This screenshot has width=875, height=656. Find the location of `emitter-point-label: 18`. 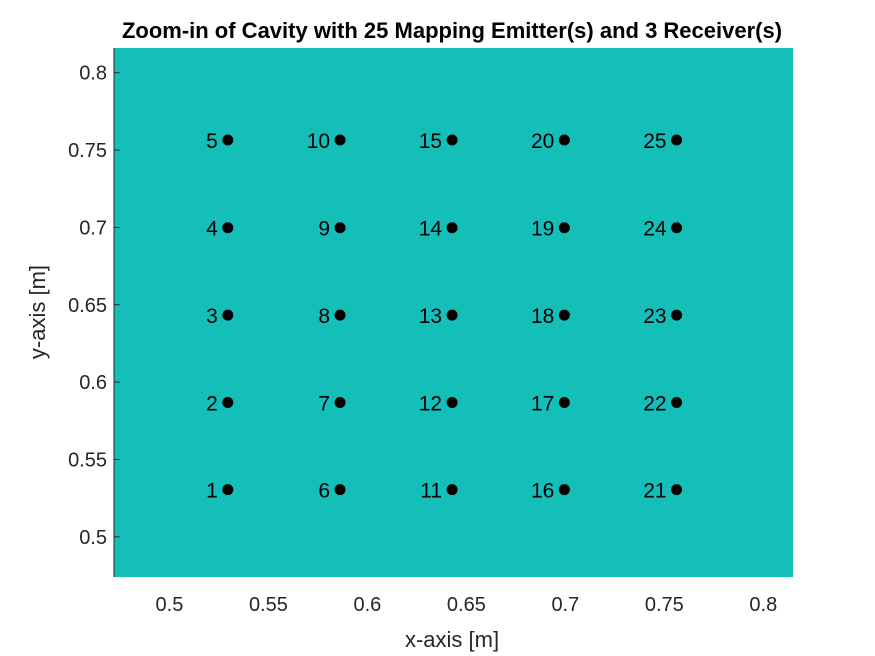

emitter-point-label: 18 is located at coordinates (542, 316).